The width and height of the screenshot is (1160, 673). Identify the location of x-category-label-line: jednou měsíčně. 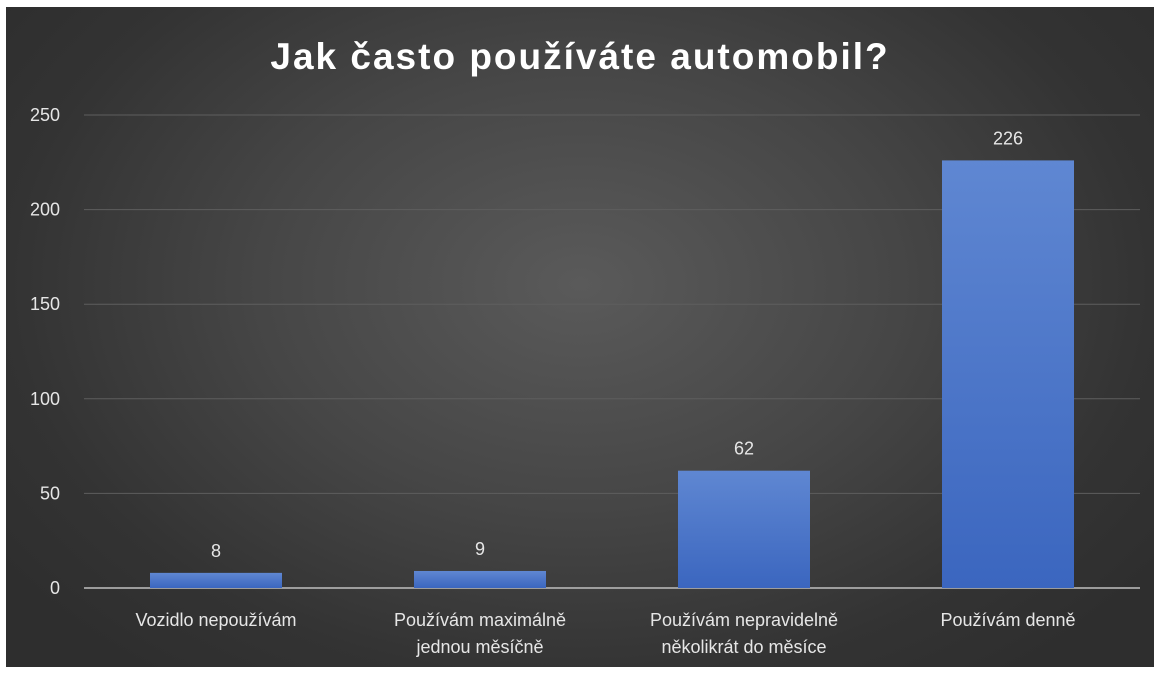
(479, 647).